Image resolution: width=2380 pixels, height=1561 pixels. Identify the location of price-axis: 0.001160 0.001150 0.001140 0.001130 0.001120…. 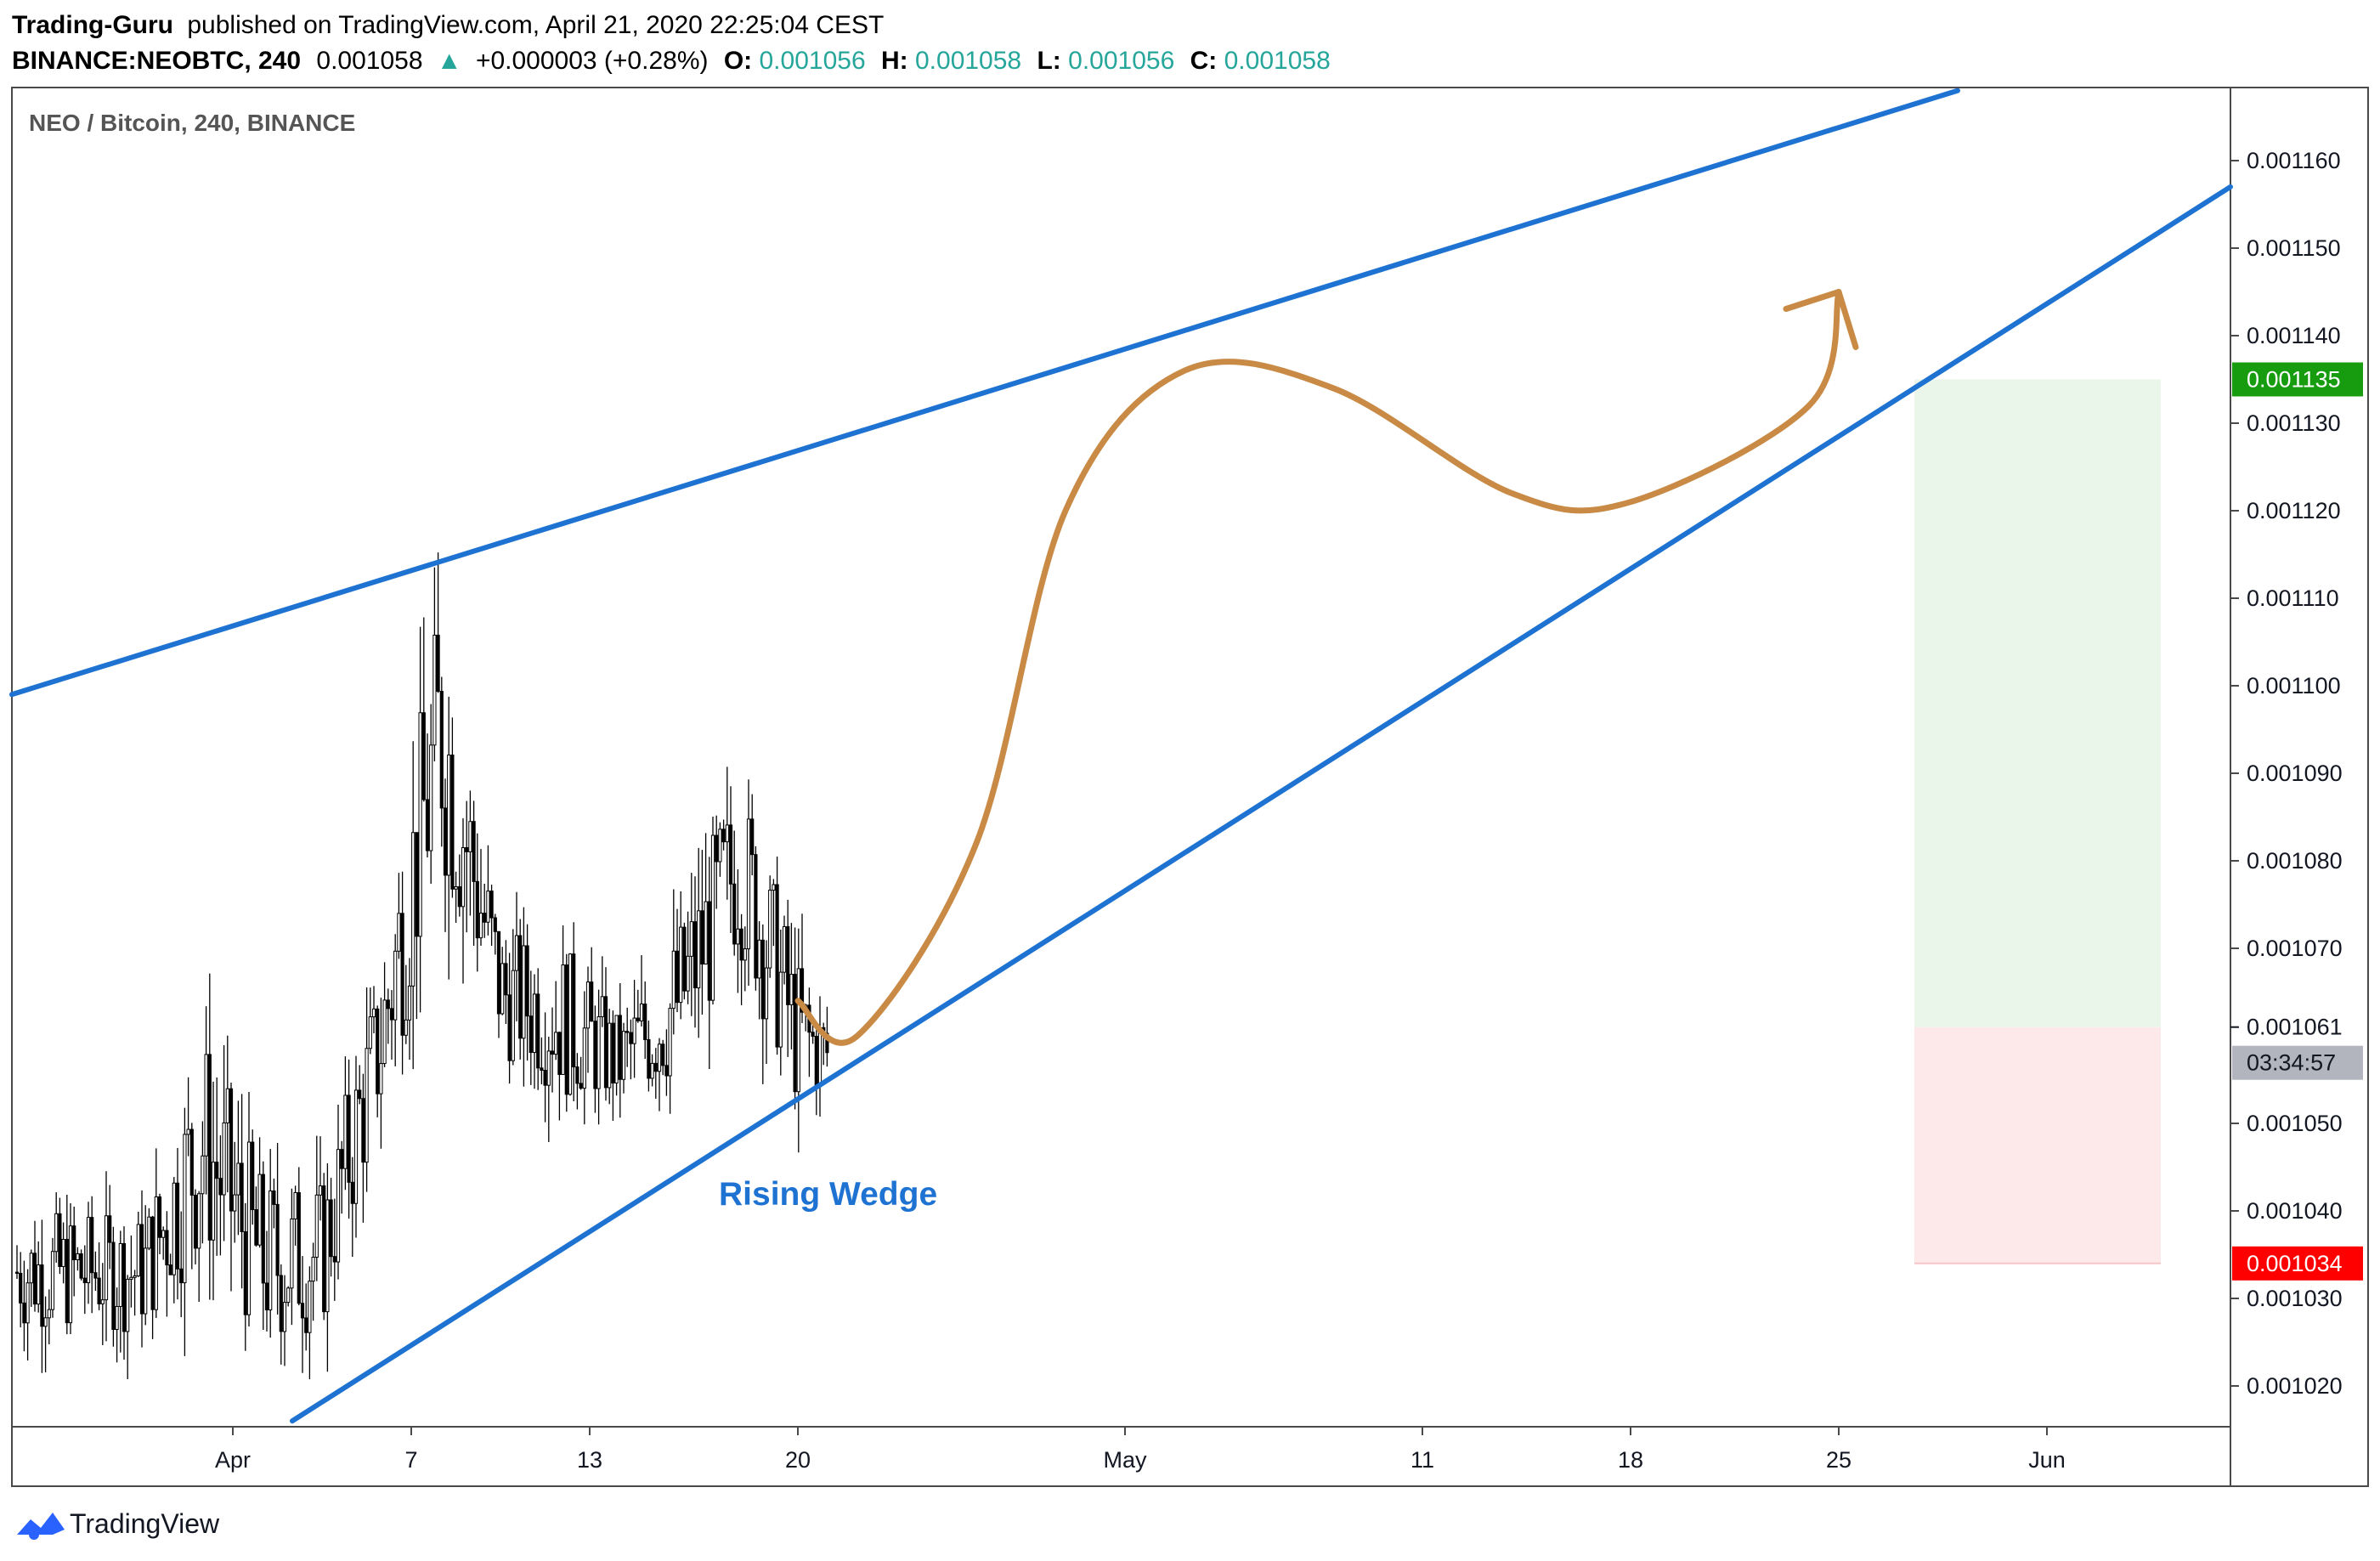
(2286, 773).